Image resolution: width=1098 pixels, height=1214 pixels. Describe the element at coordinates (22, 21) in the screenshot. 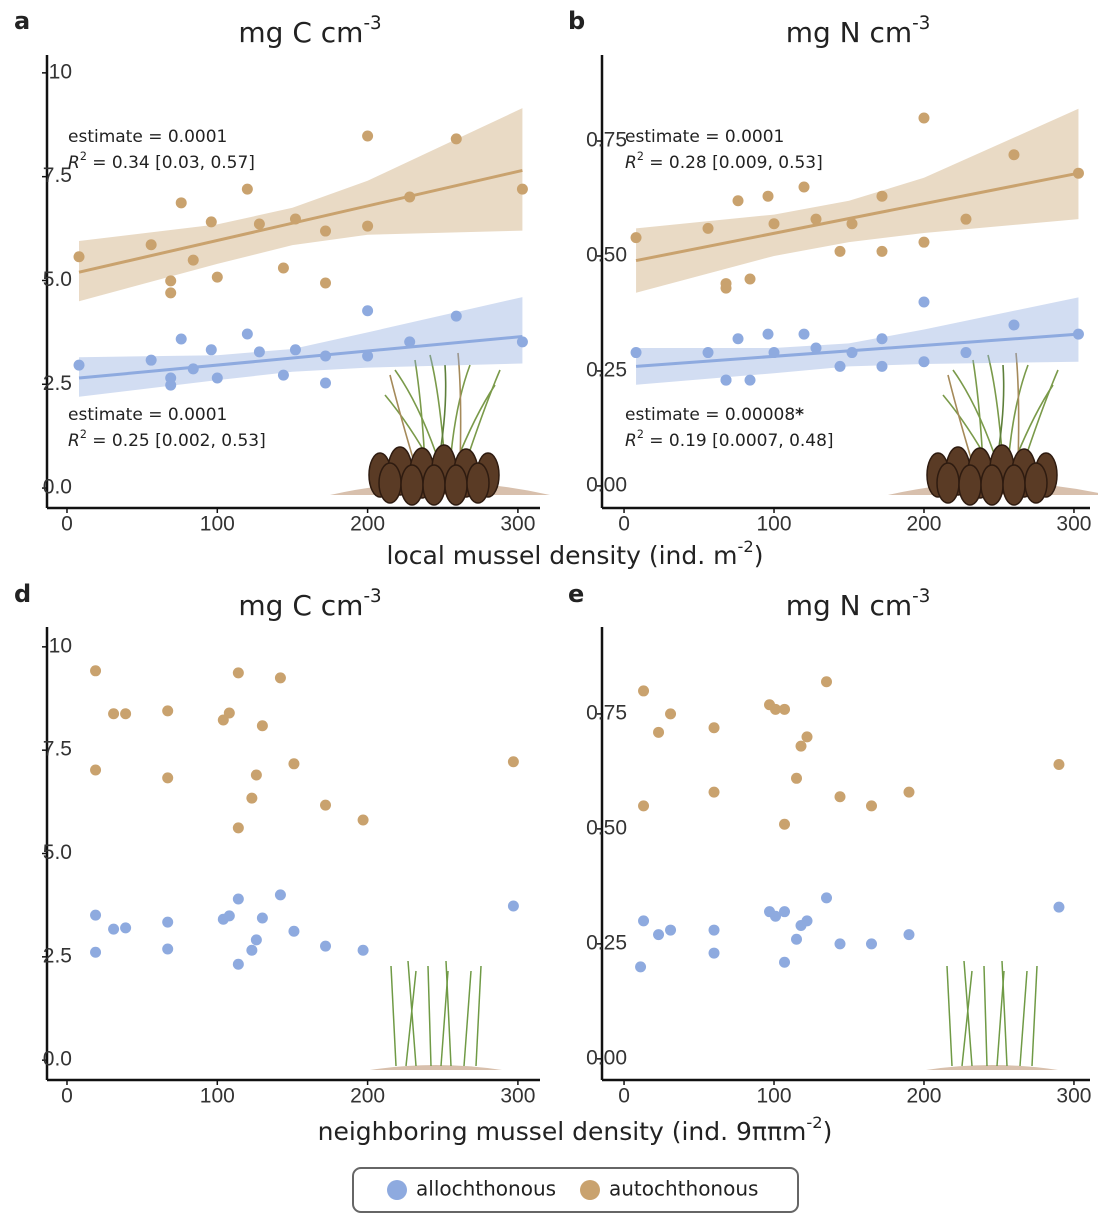

I see `panel-letter: a` at that location.